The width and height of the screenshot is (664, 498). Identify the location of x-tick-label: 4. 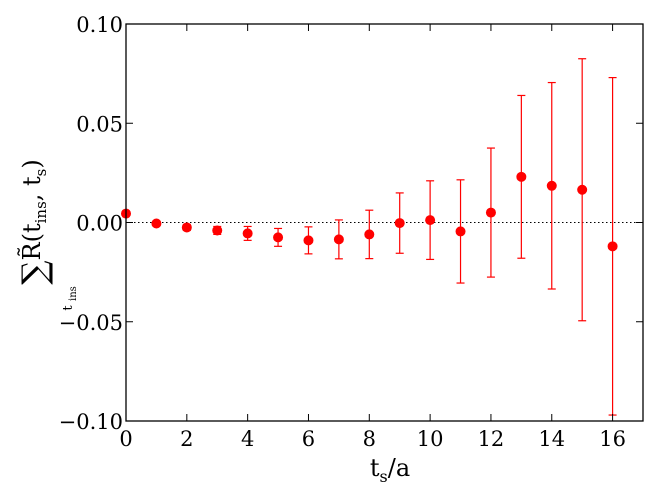
(247, 439).